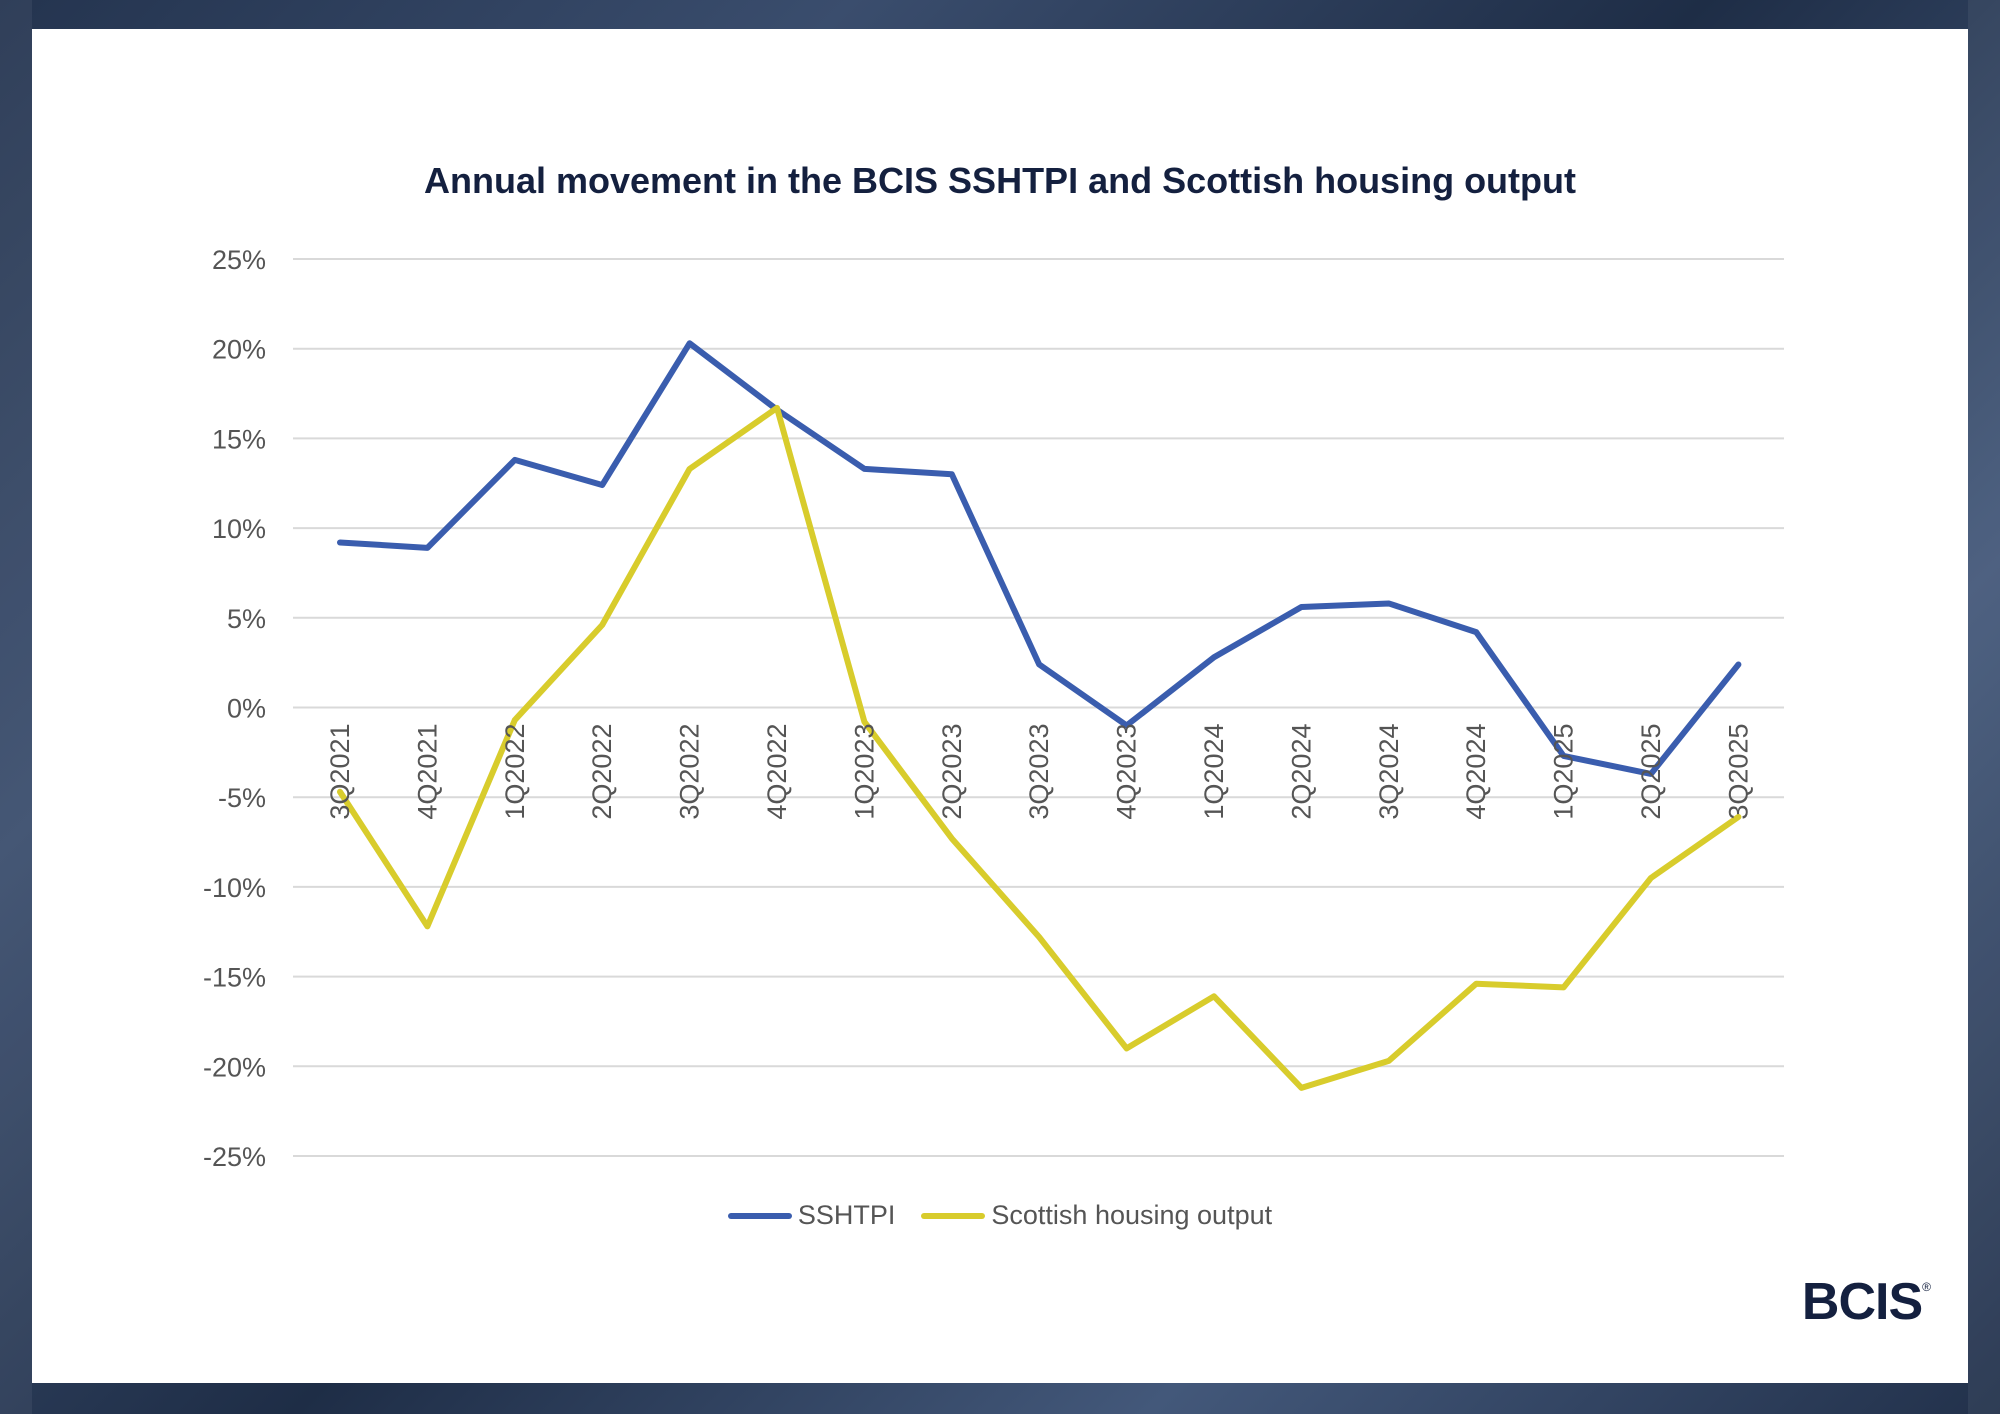 The width and height of the screenshot is (2000, 1414). I want to click on x-tick-label: 2Q2025, so click(1651, 772).